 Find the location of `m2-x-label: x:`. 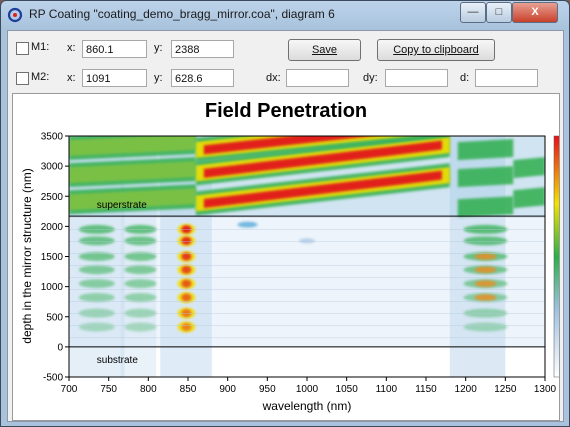

m2-x-label: x: is located at coordinates (71, 78).